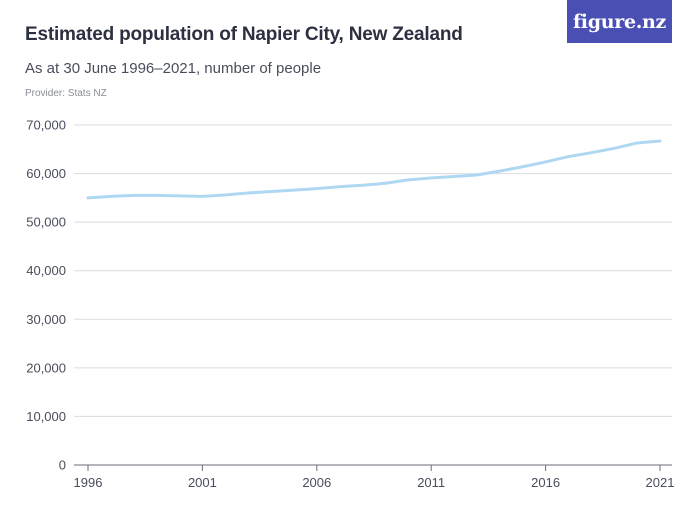 This screenshot has width=700, height=525. I want to click on x-tick-label: 2001, so click(202, 482).